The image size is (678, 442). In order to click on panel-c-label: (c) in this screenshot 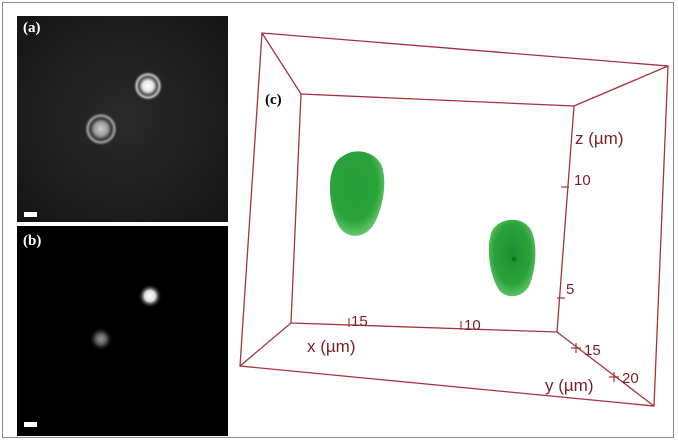, I will do `click(273, 100)`.